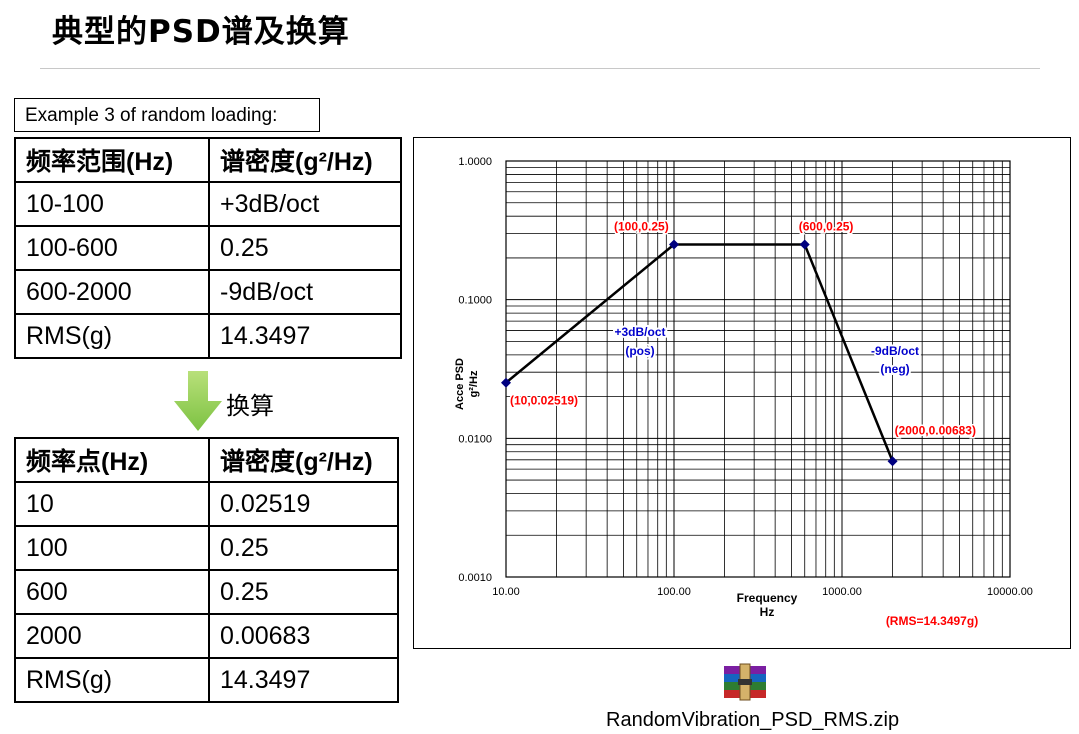 The image size is (1079, 734). What do you see at coordinates (305, 204) in the screenshot?
I see `table-cell: +3dB/oct` at bounding box center [305, 204].